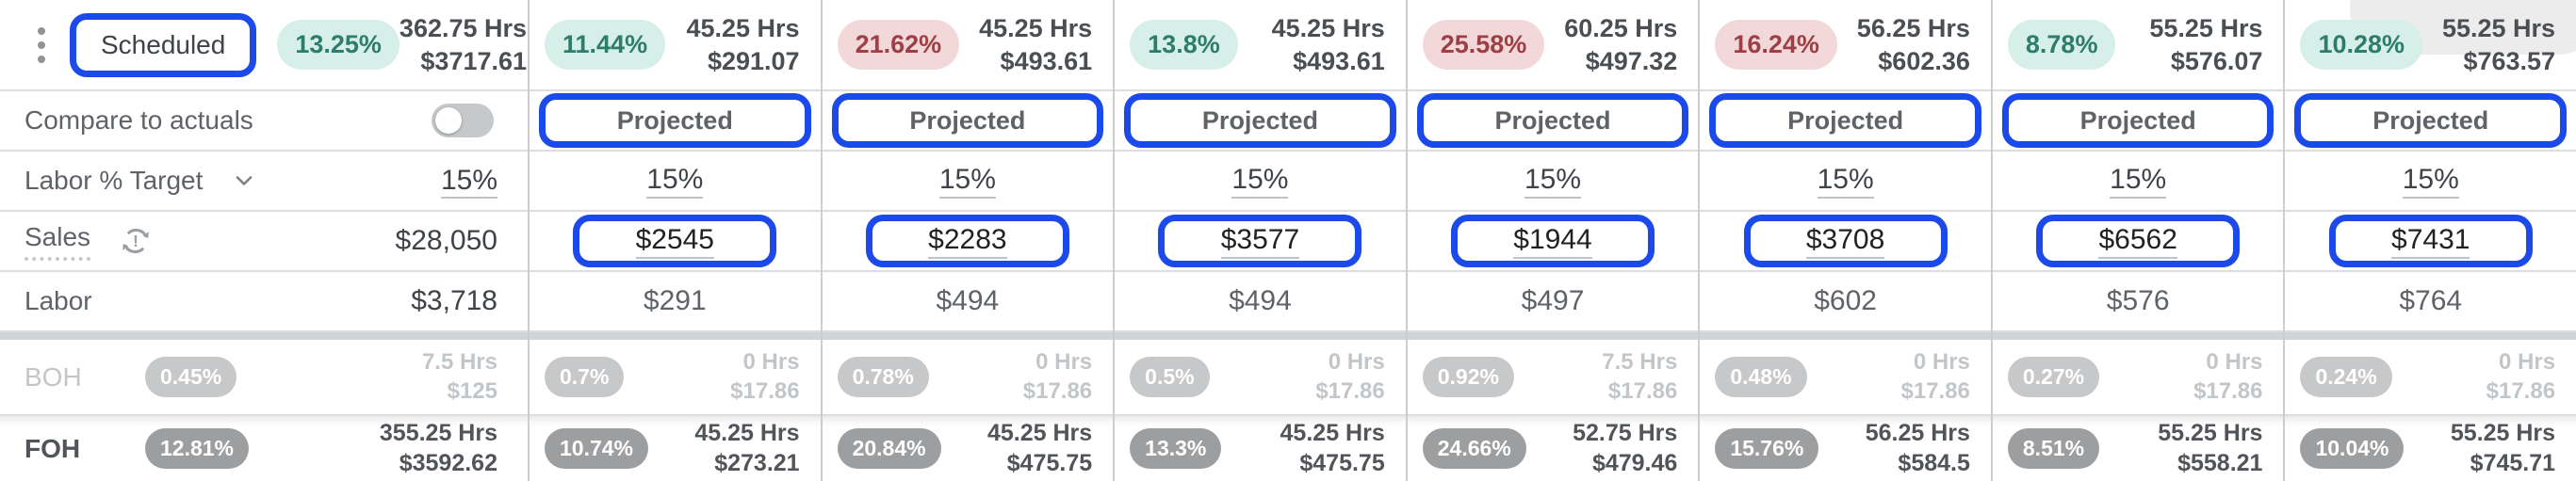  Describe the element at coordinates (1845, 45) in the screenshot. I see `day-header-cell: 16.24% 56.25 Hrs $602.36` at that location.